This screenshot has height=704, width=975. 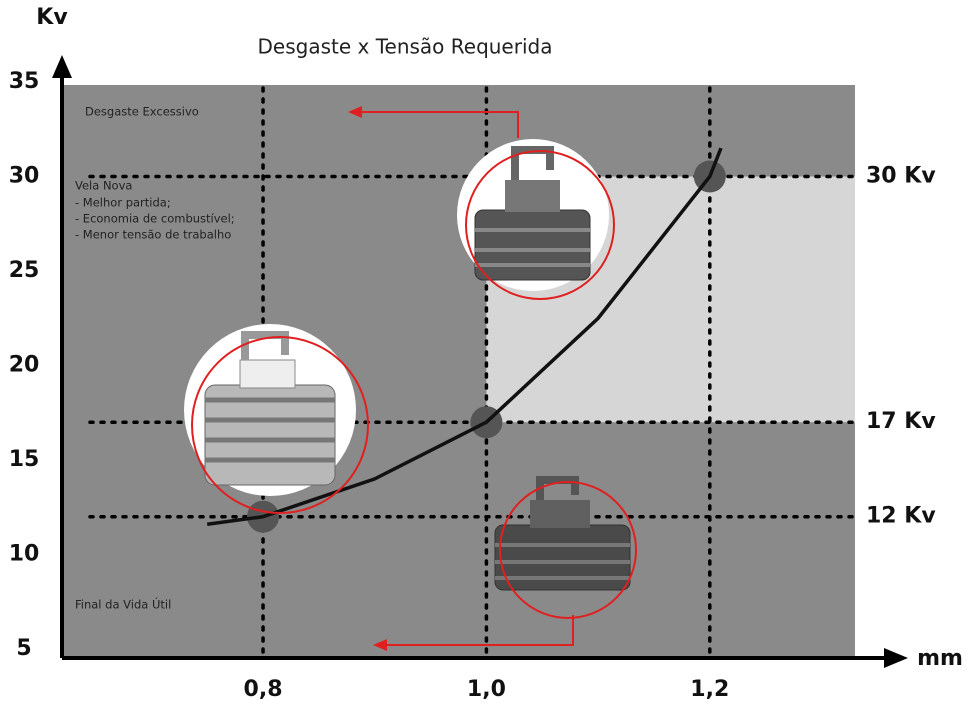 What do you see at coordinates (901, 516) in the screenshot?
I see `level-label: 12 Kv` at bounding box center [901, 516].